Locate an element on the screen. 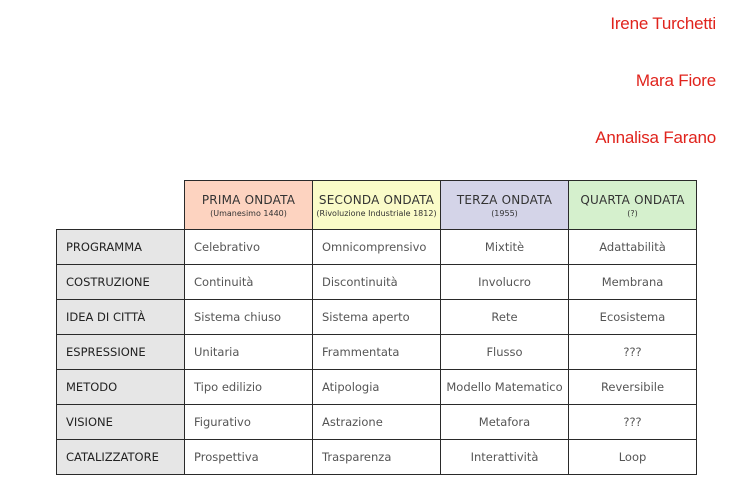 The height and width of the screenshot is (503, 737). table-cell: Figurativo is located at coordinates (248, 422).